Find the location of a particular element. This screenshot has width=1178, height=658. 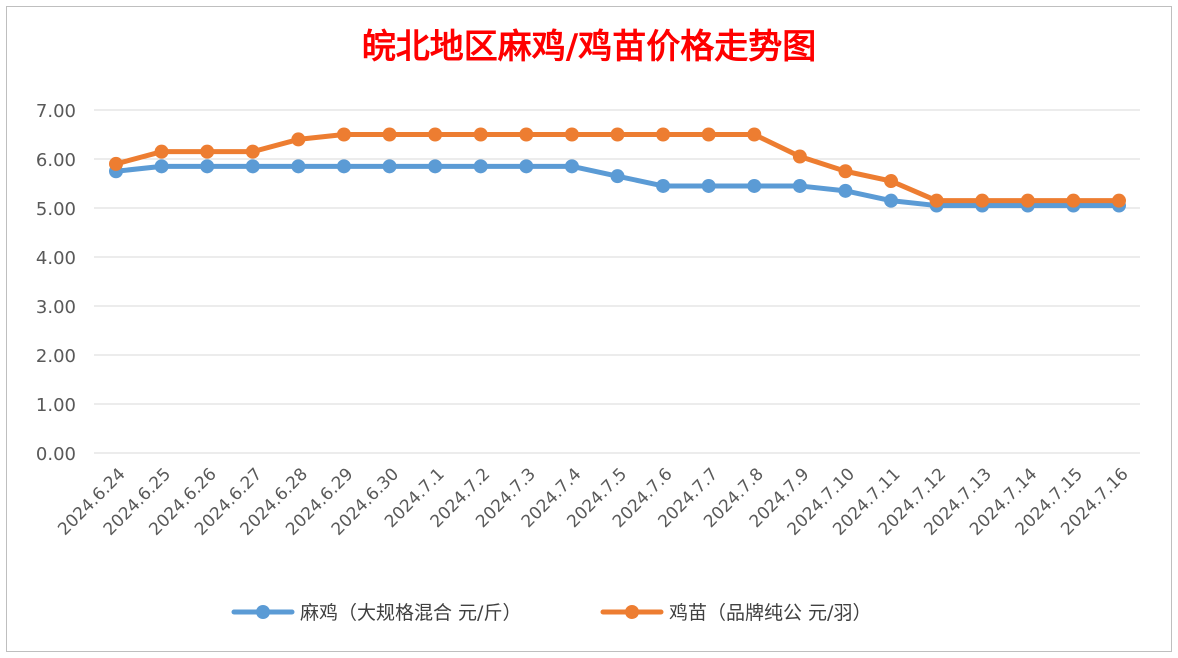

y-axis-ticks: 0.00 1.00 2.00 3.00 4.00 5.00 6.00 7.00 is located at coordinates (56, 283).